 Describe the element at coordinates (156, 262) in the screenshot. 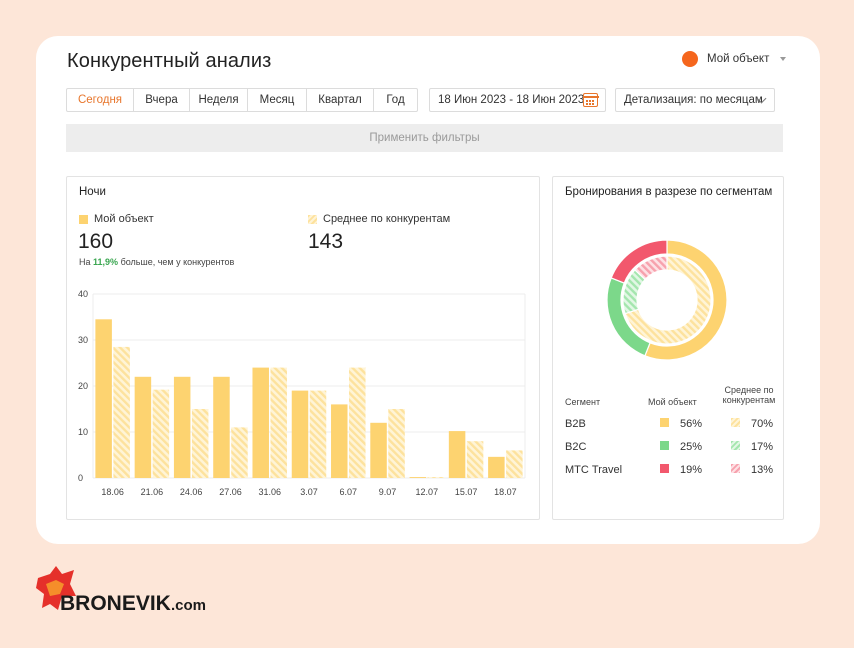

I see `comparison-note: На 11,9% больше, чем у конкурентов` at that location.